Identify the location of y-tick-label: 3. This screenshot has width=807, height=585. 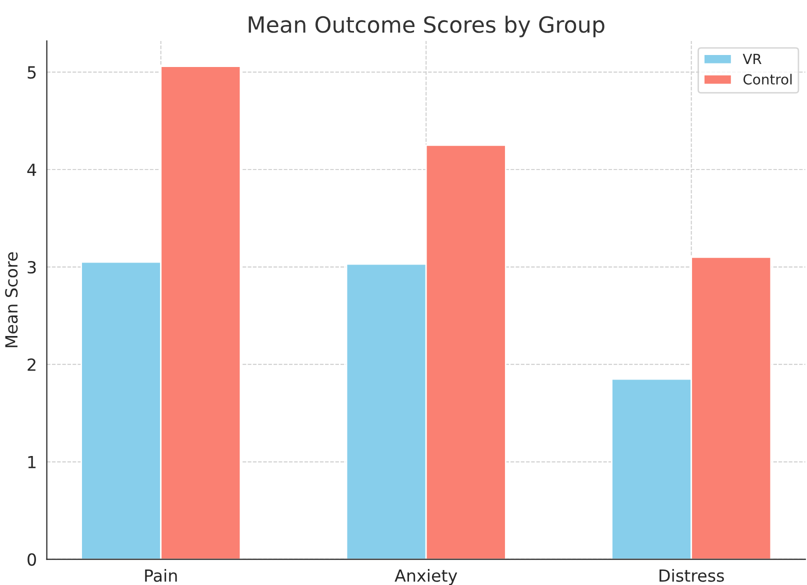
(32, 267).